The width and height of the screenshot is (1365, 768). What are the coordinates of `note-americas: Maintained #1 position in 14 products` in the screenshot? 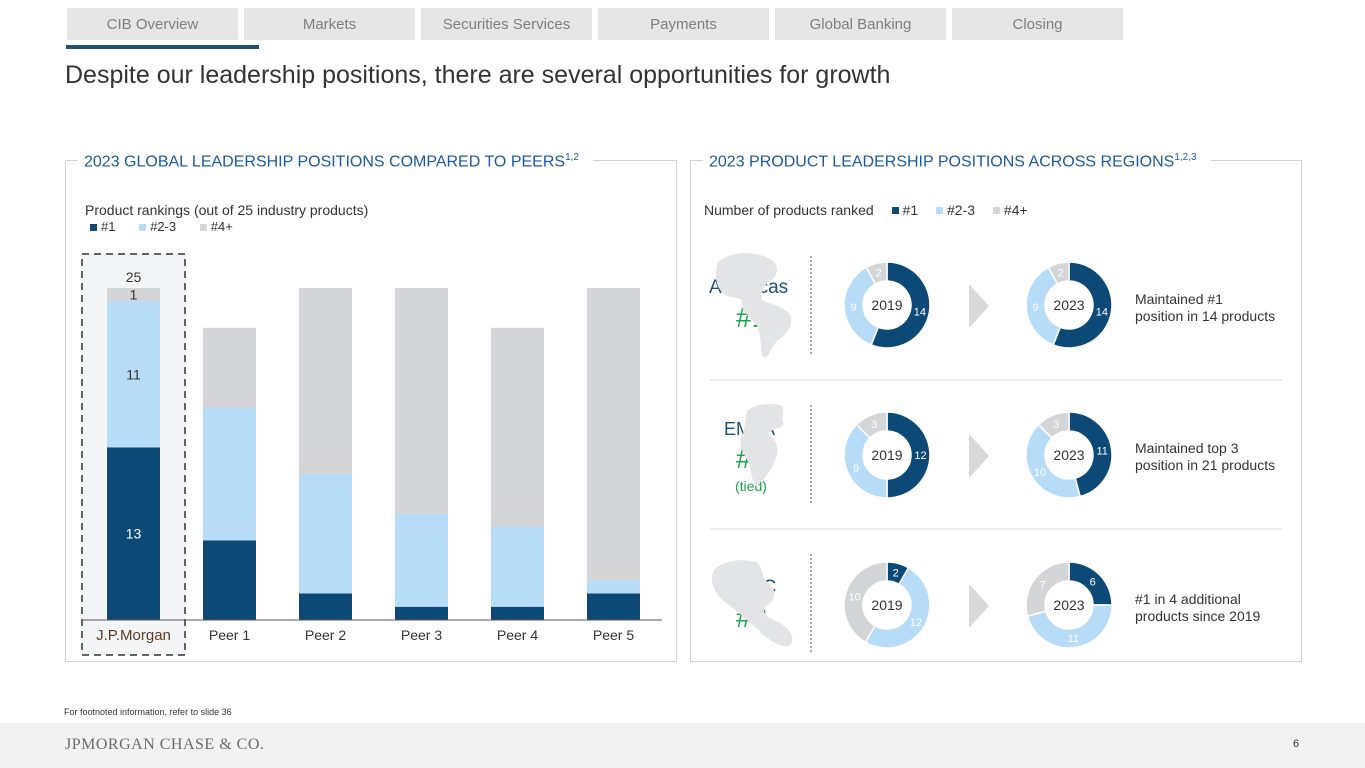 It's located at (1205, 308).